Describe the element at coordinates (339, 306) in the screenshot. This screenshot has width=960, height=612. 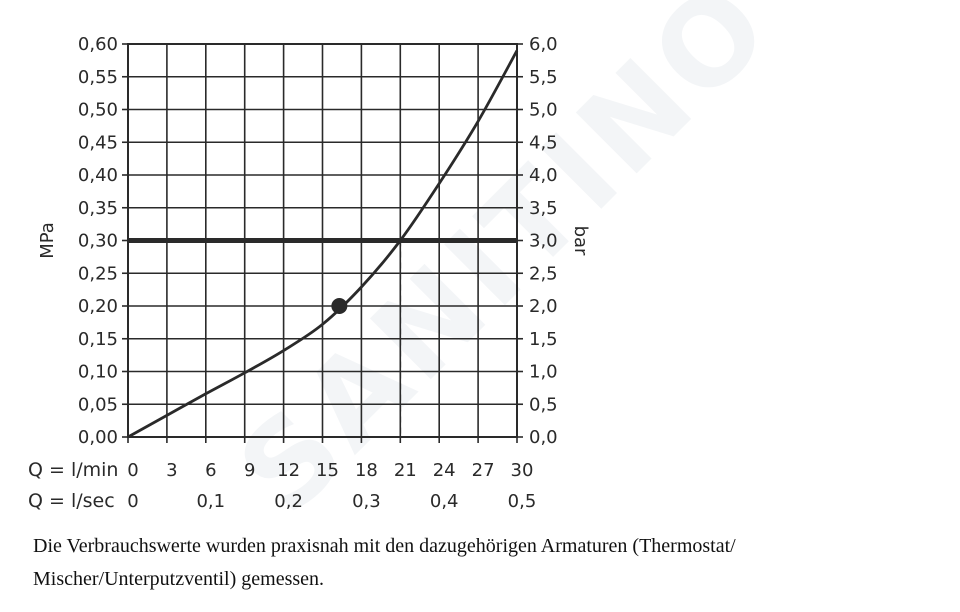
I see `marker-point` at that location.